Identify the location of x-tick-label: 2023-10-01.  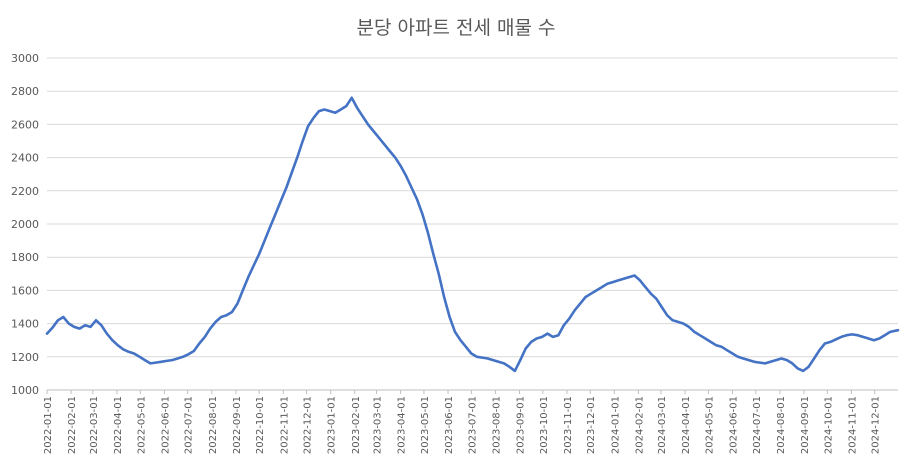
(544, 425).